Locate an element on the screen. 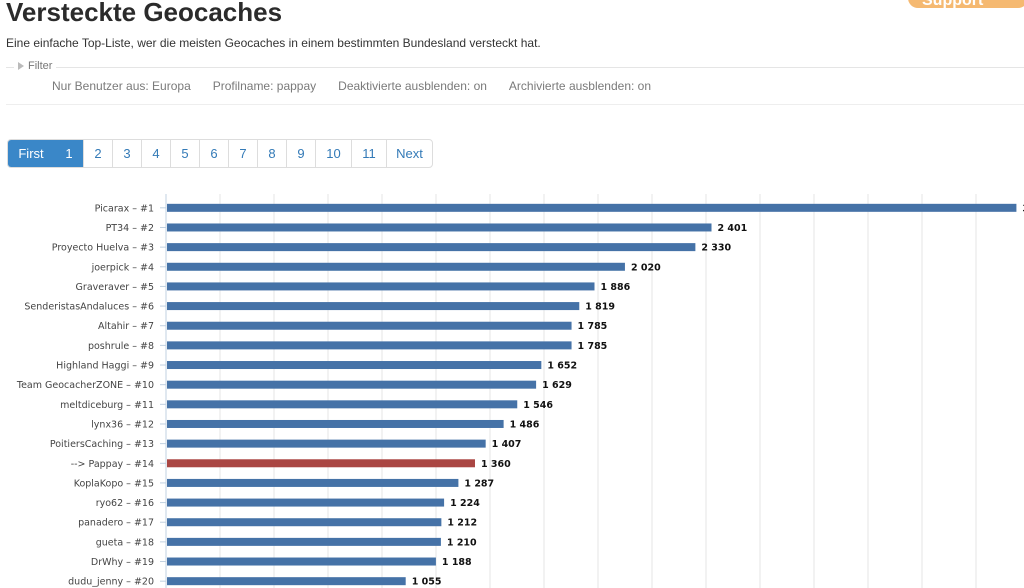  value-label: 1 407 is located at coordinates (507, 444).